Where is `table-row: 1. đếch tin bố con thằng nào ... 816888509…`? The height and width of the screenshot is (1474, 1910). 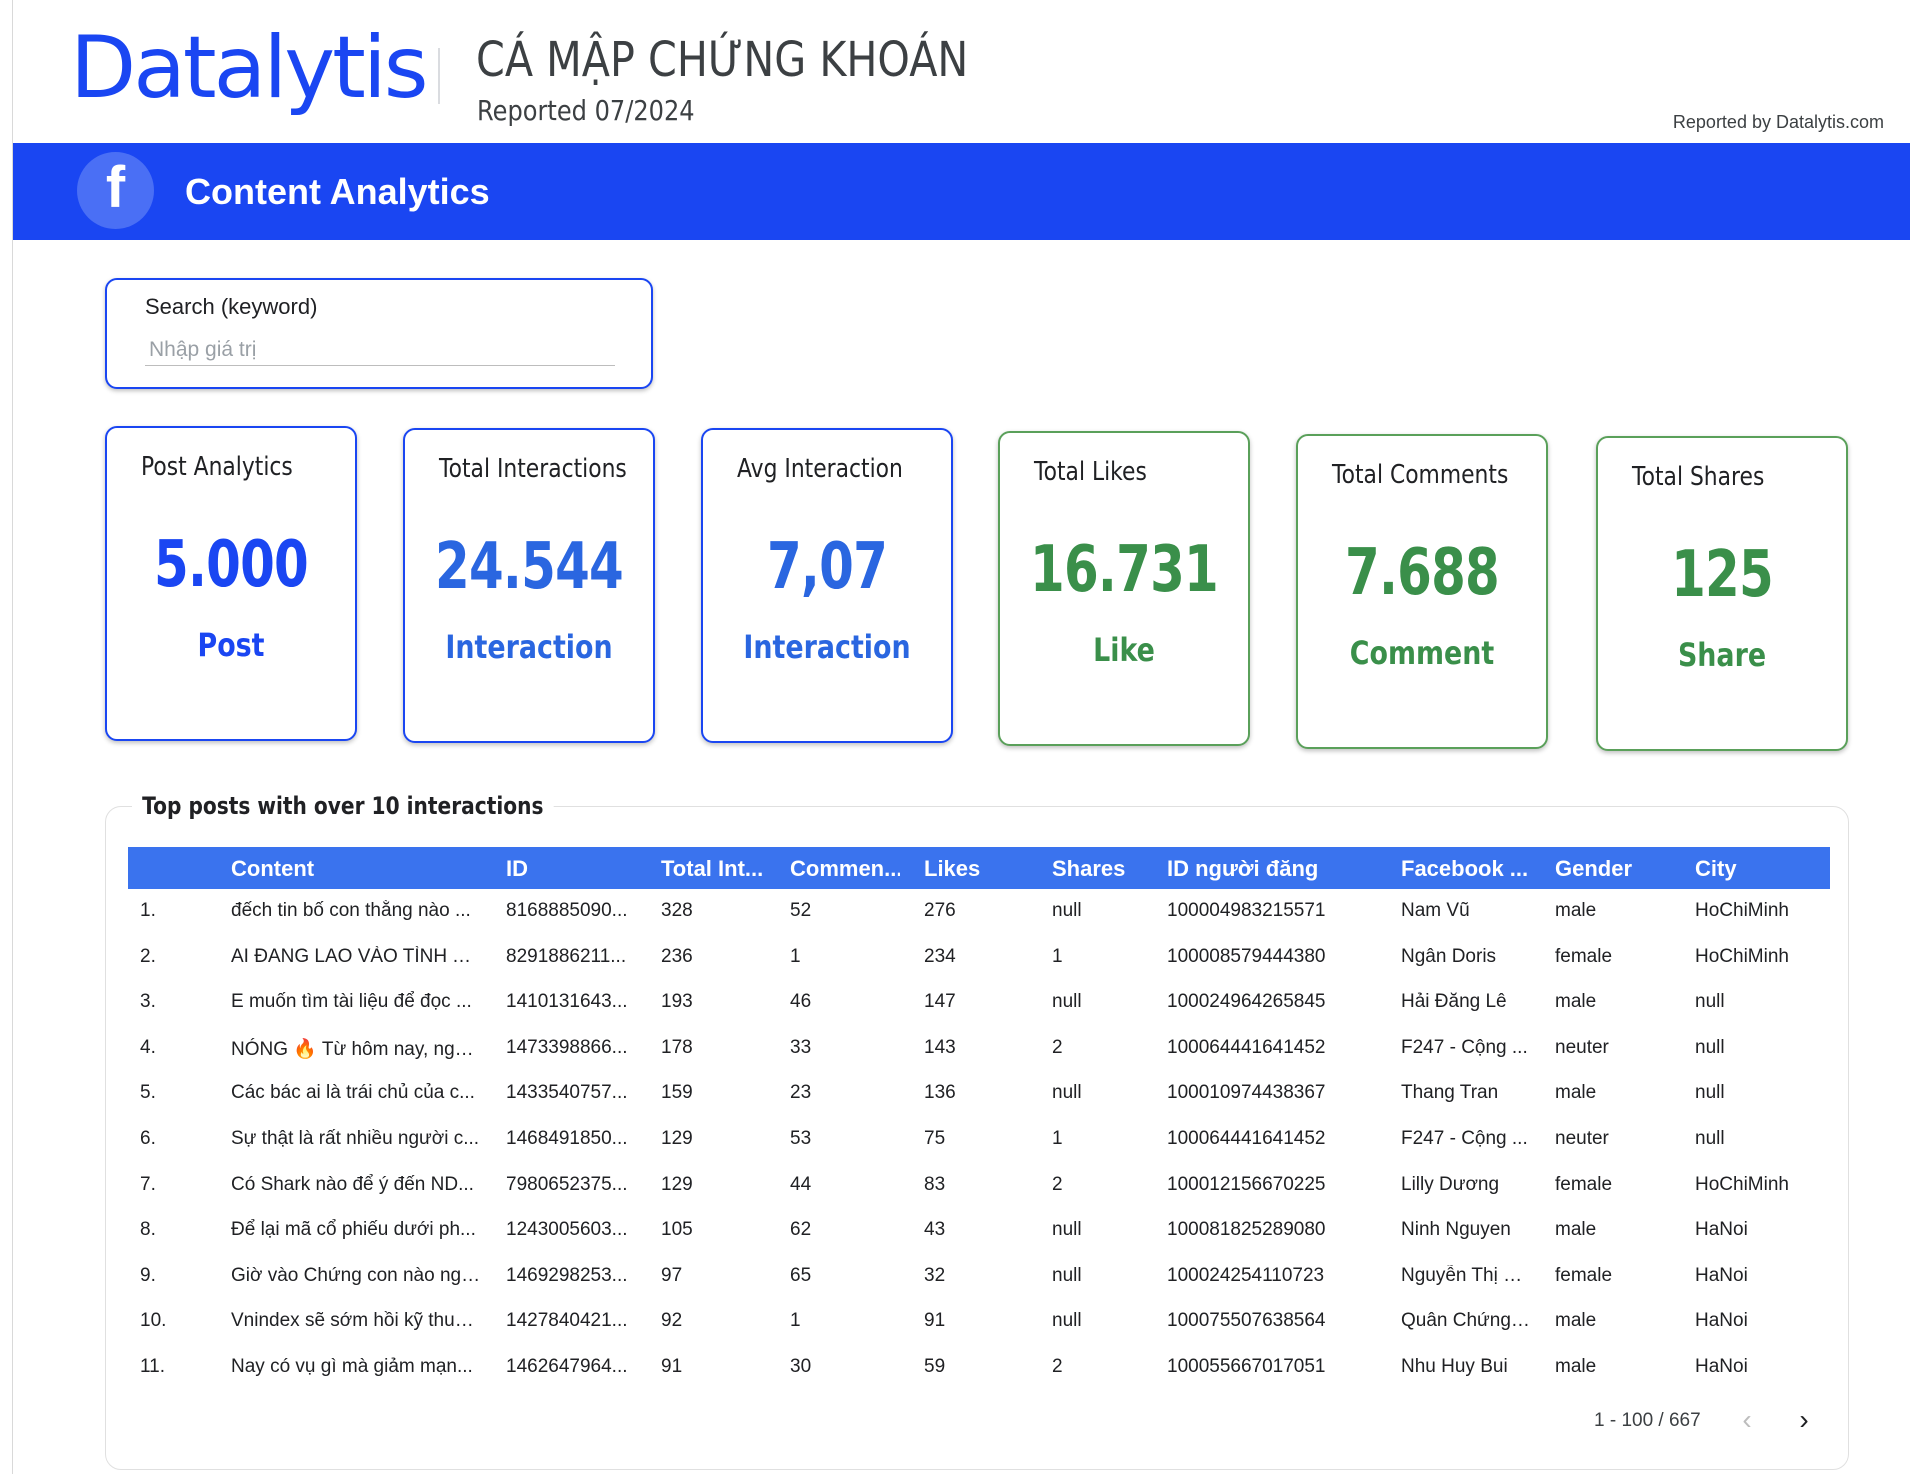 table-row: 1. đếch tin bố con thằng nào ... 816888509… is located at coordinates (979, 912).